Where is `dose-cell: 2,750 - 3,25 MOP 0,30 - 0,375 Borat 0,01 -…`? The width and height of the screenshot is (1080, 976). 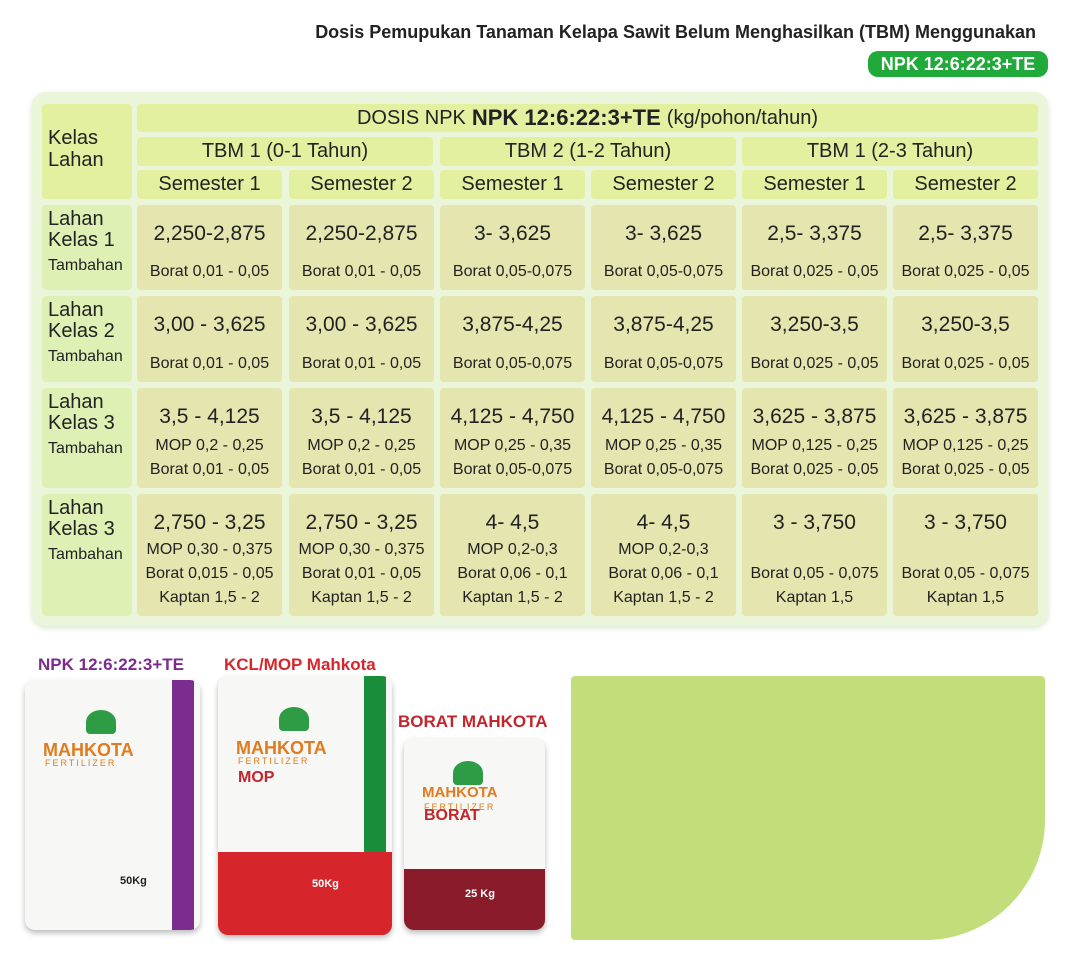
dose-cell: 2,750 - 3,25 MOP 0,30 - 0,375 Borat 0,01 -… is located at coordinates (361, 555).